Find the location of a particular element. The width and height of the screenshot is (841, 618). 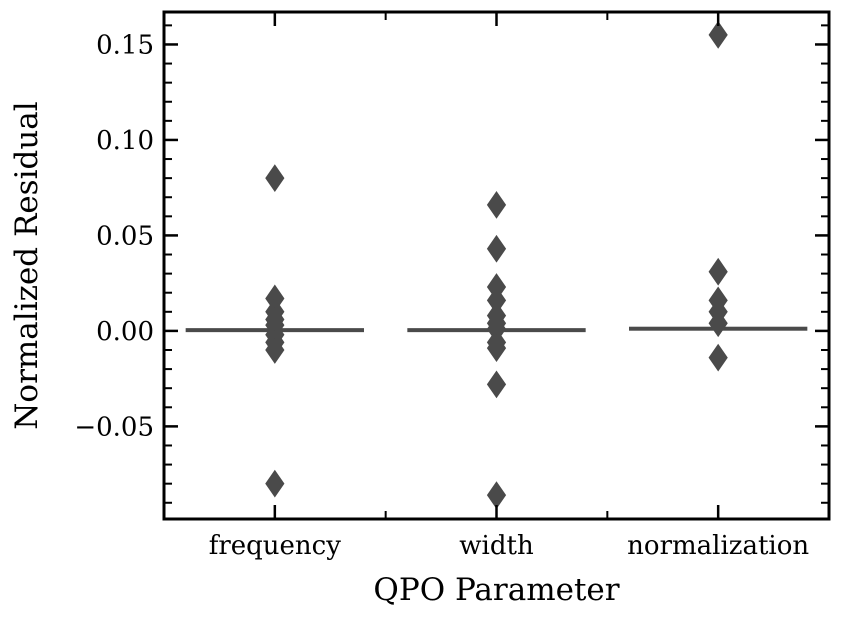

y-tick-label: 0.05 is located at coordinates (125, 236).